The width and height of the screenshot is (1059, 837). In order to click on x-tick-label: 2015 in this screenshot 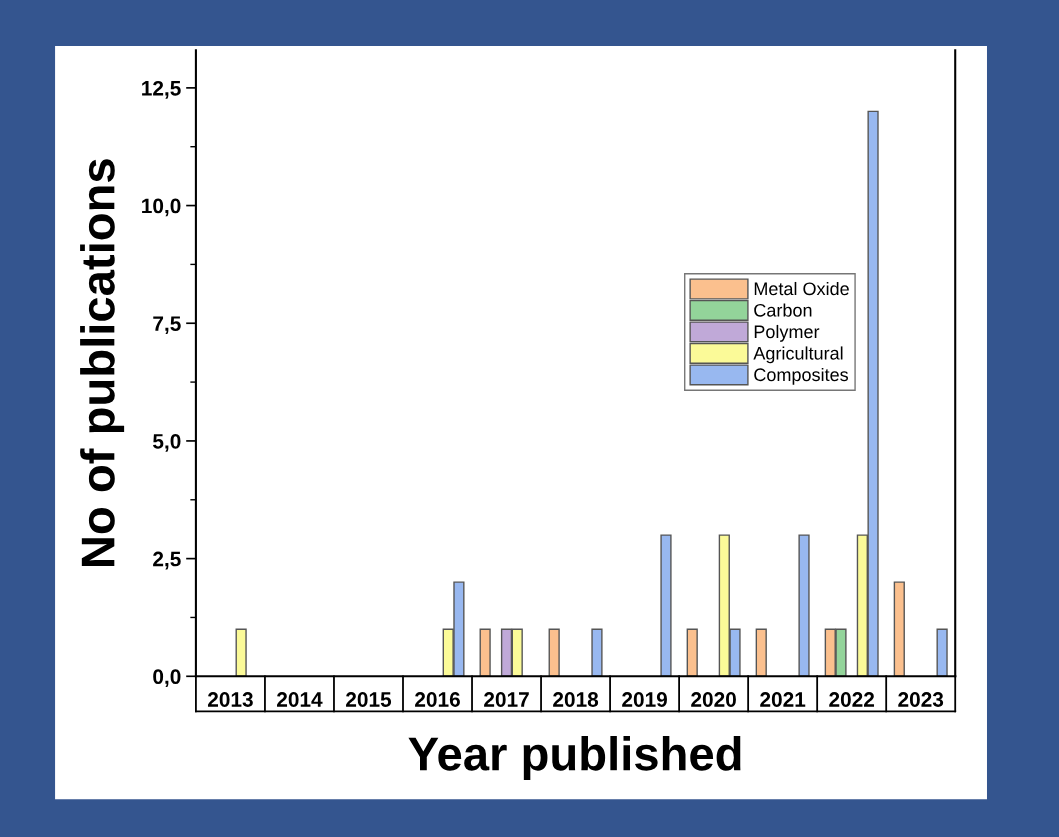, I will do `click(369, 699)`.